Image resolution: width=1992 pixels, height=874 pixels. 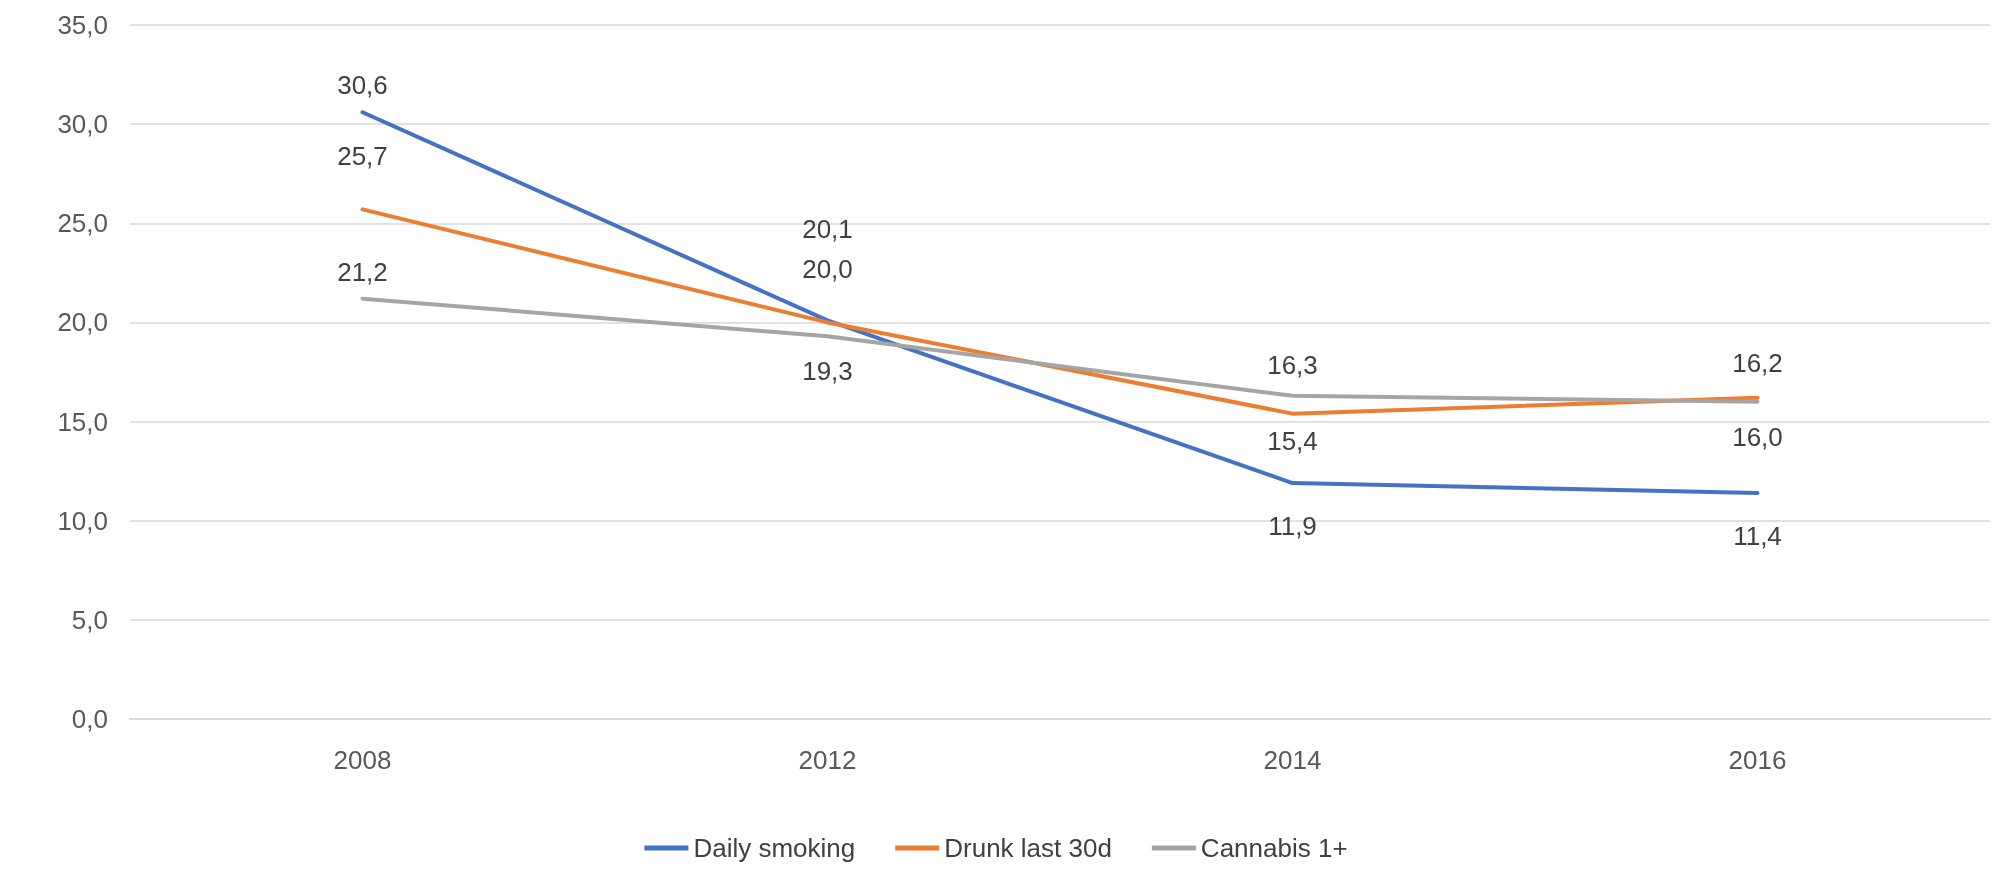 I want to click on data-label: 25,7, so click(x=362, y=156).